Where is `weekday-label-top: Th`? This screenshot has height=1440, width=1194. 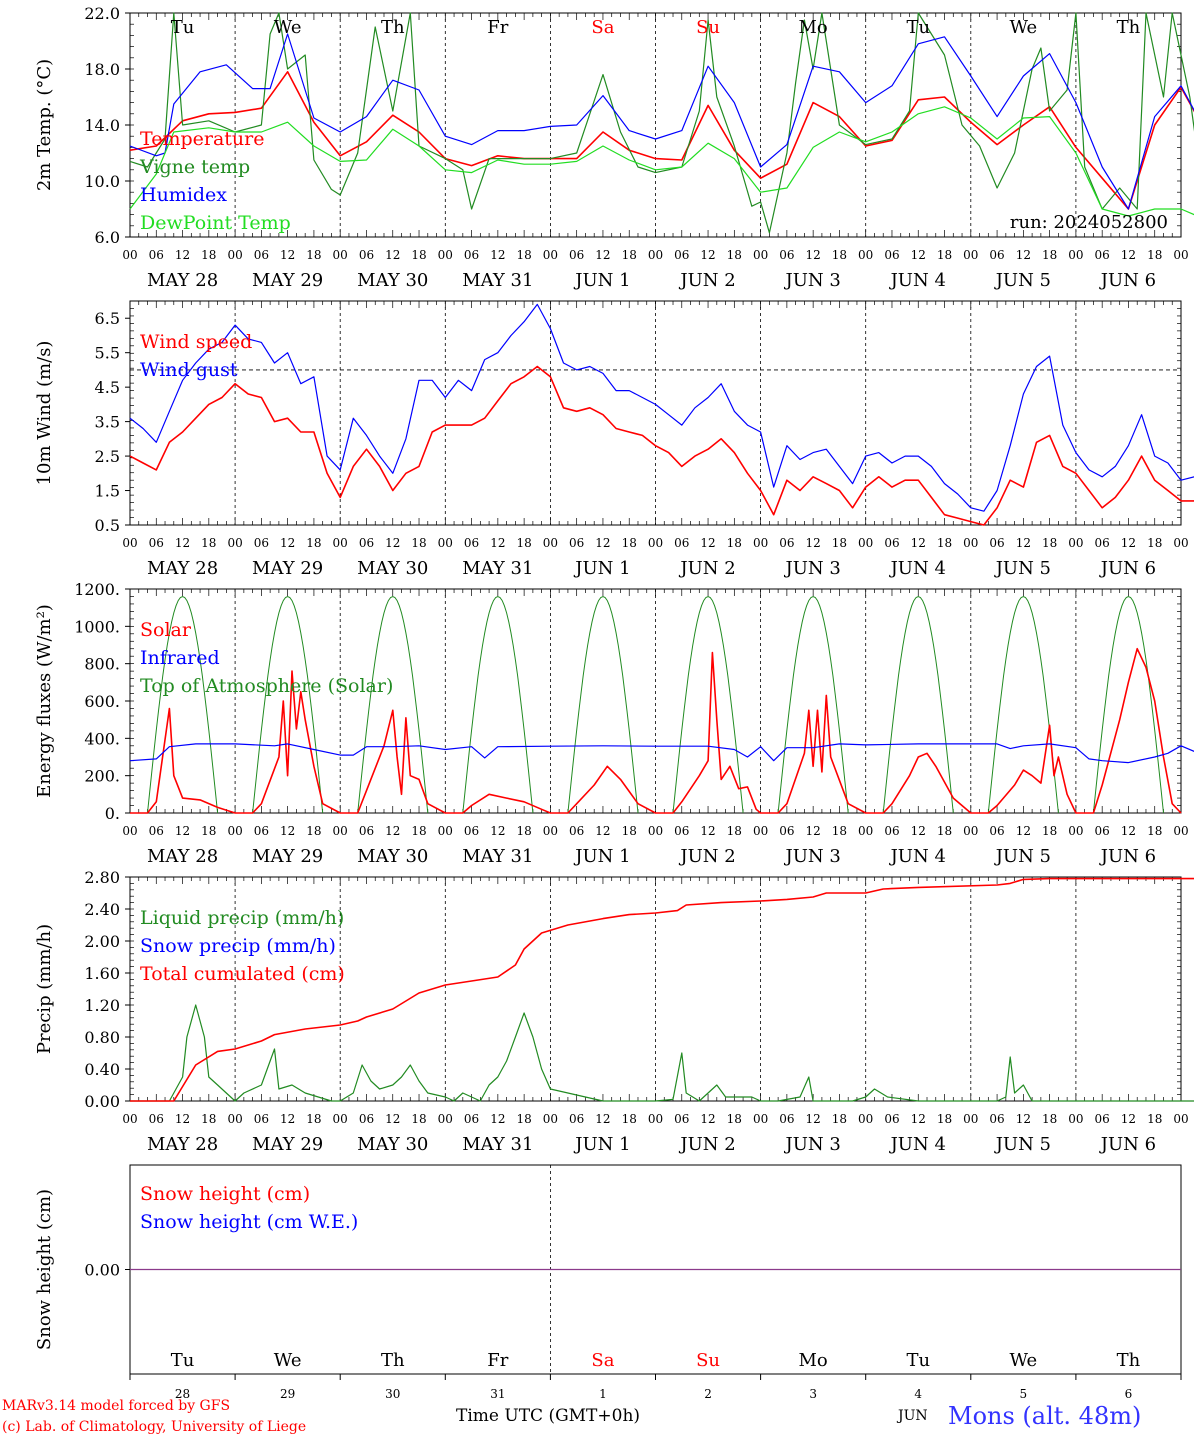
weekday-label-top: Th is located at coordinates (1129, 27).